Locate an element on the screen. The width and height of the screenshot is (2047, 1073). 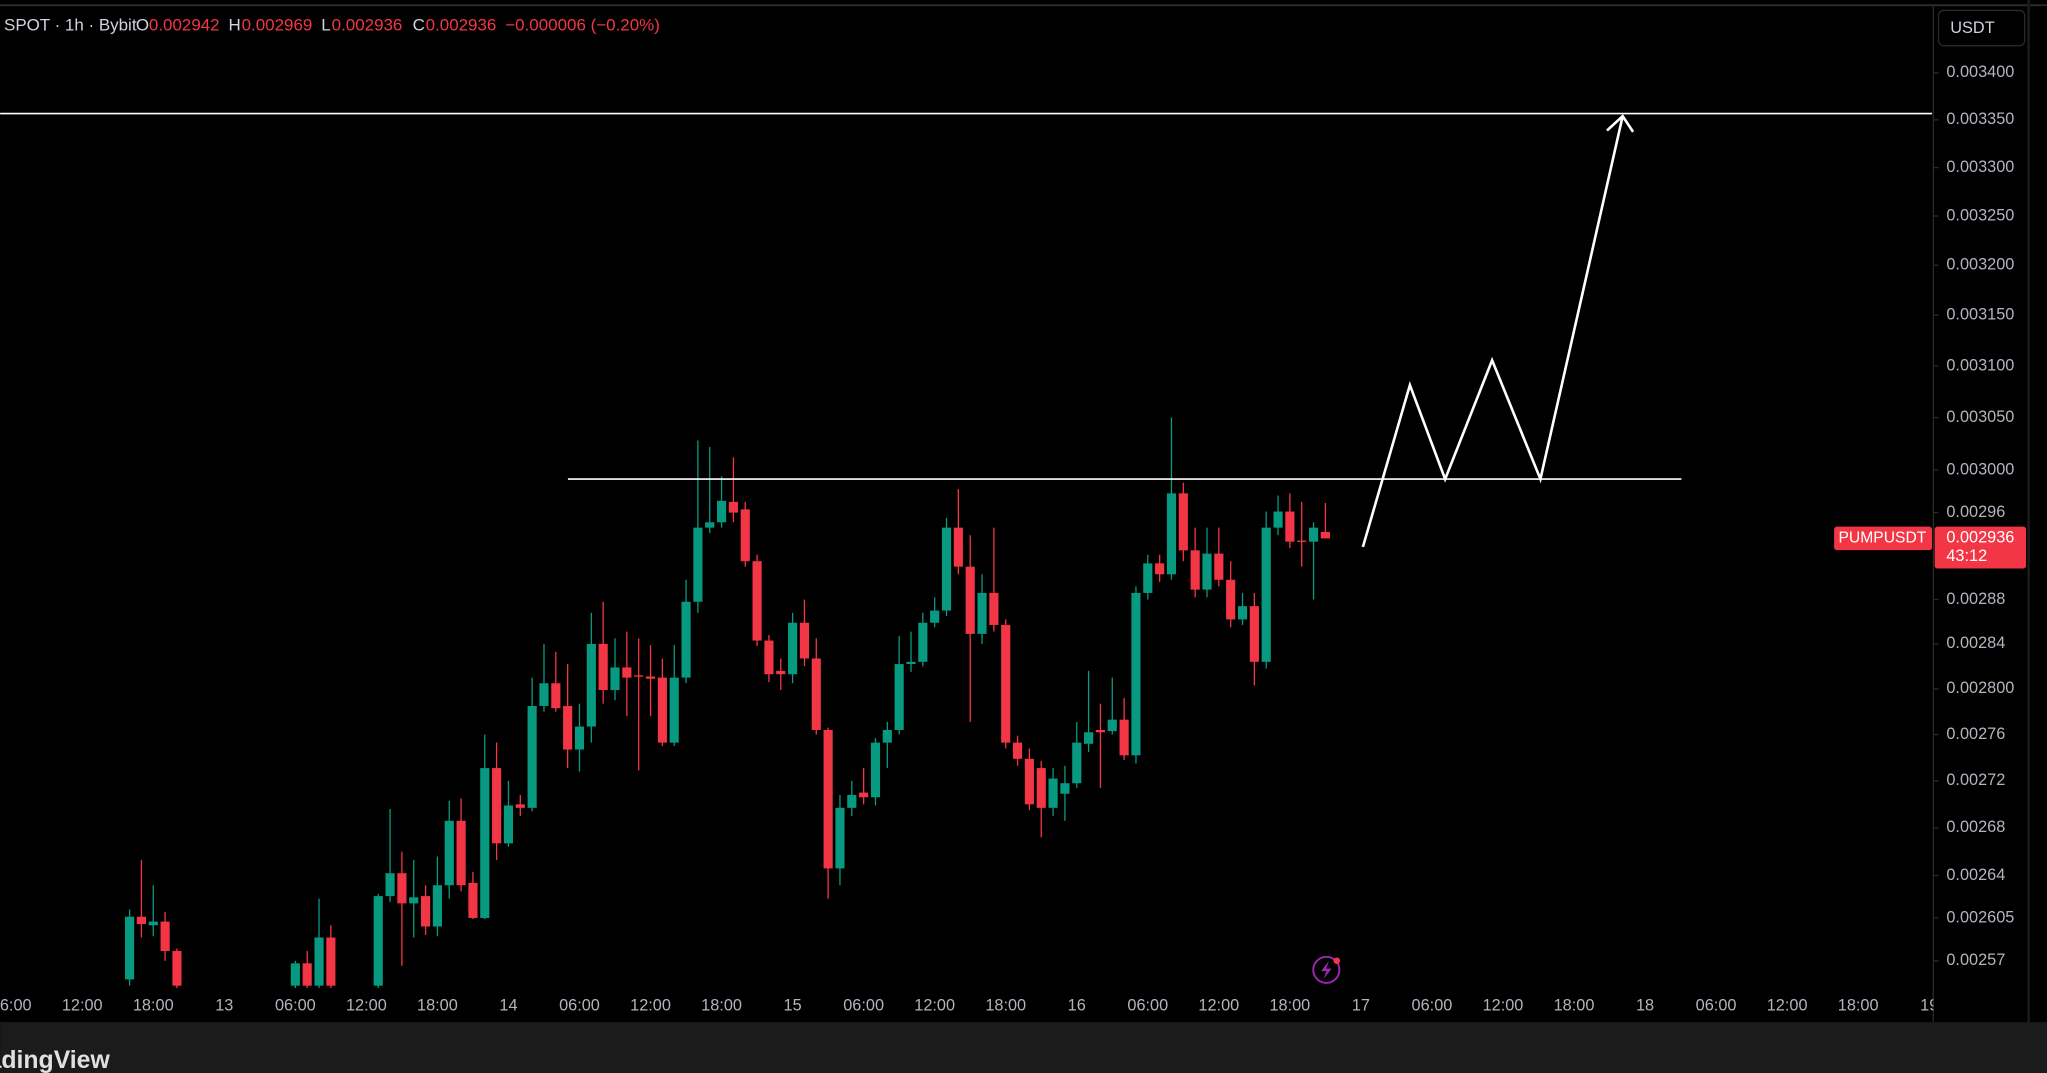
currency-button-frame is located at coordinates (1981, 28).